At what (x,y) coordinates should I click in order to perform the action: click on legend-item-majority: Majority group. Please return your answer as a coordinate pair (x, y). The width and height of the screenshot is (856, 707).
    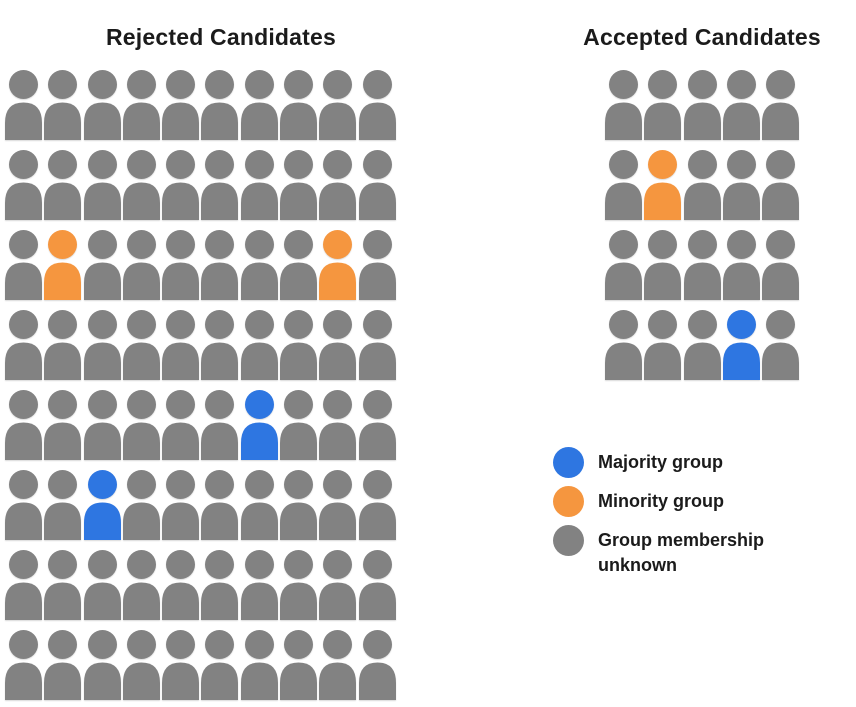
    Looking at the image, I should click on (675, 462).